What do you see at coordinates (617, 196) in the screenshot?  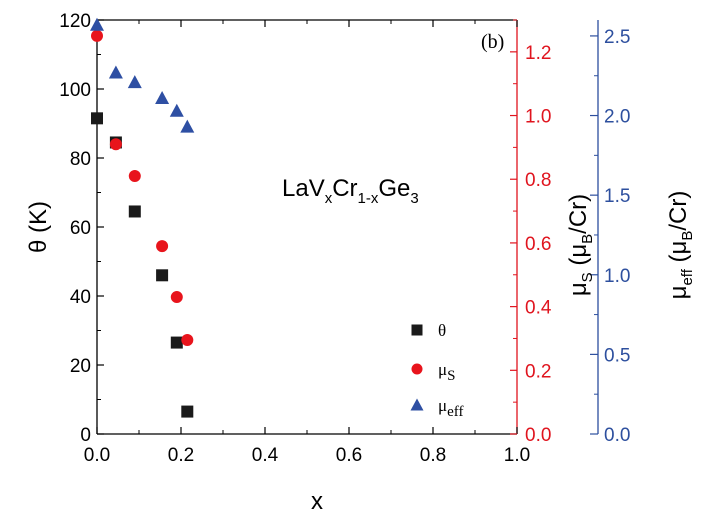 I see `y-right2-tick-label: 1.5` at bounding box center [617, 196].